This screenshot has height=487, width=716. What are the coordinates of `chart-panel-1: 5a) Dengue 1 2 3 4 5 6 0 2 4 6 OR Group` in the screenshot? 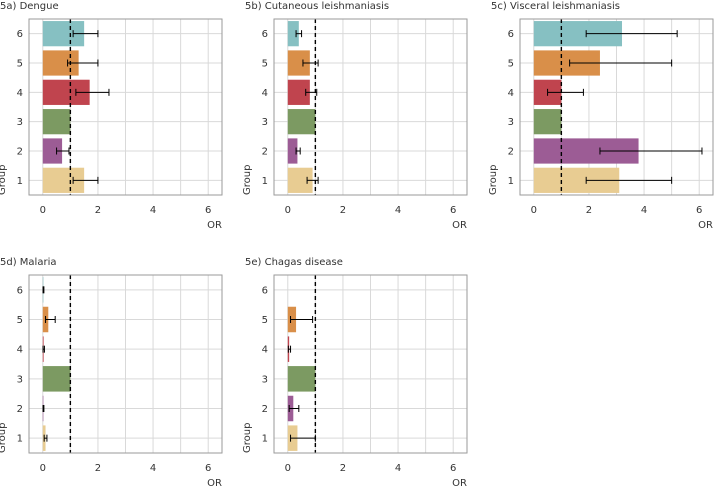 It's located at (111, 116).